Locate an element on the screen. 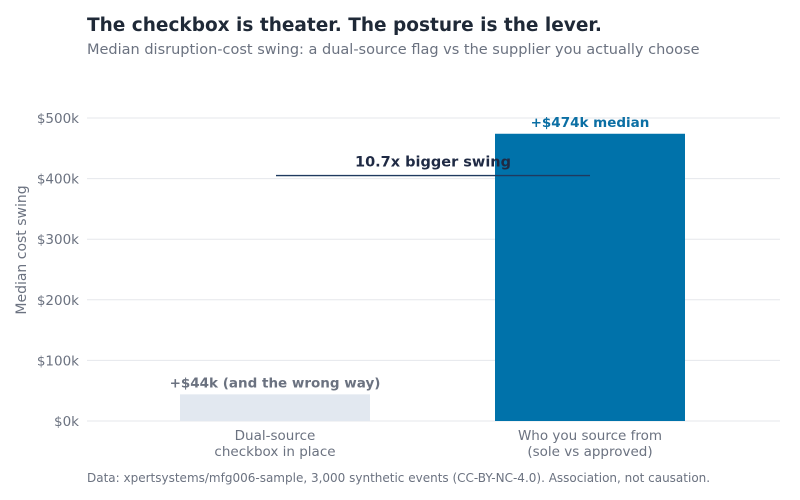  category-label: Who you source from is located at coordinates (590, 436).